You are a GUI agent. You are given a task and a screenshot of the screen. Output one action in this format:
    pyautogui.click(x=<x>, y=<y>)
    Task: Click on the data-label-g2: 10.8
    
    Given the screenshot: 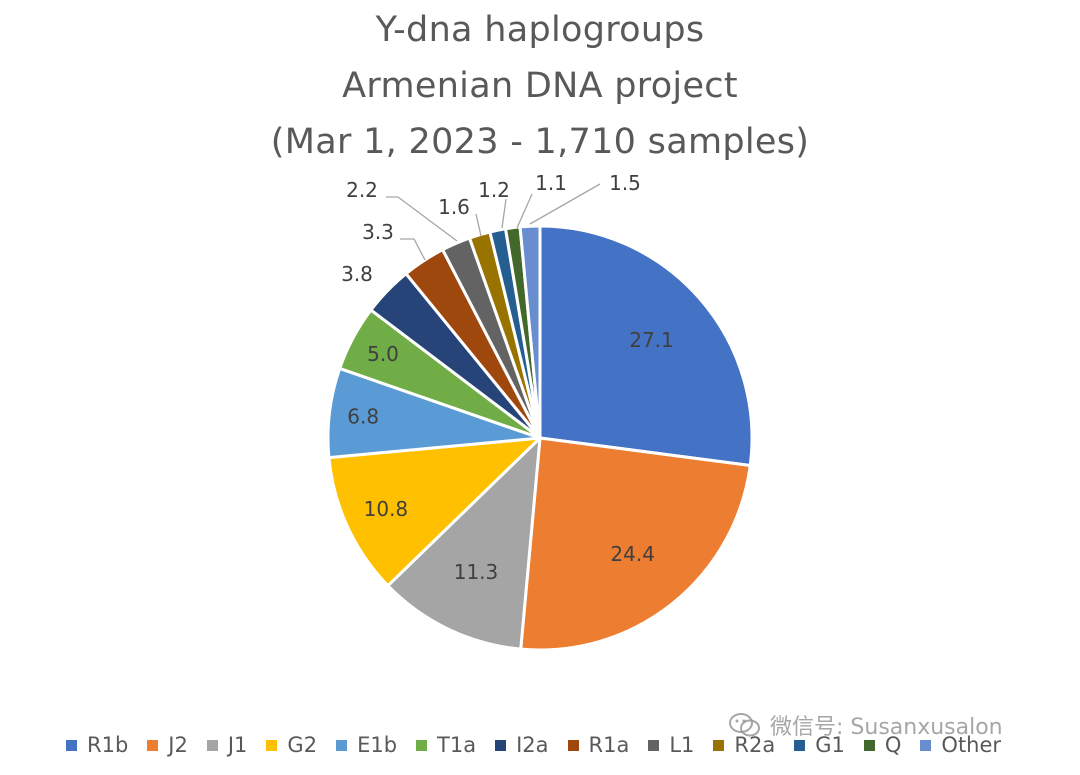 What is the action you would take?
    pyautogui.click(x=386, y=509)
    